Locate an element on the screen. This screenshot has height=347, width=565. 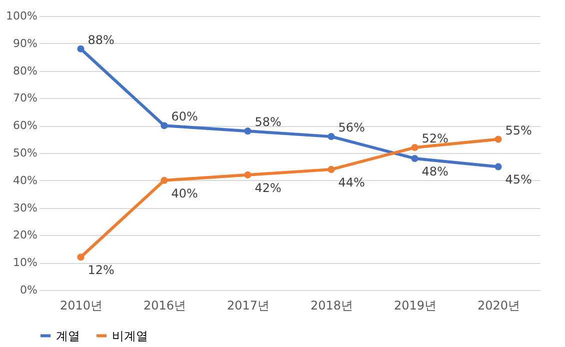
data-label: 55% is located at coordinates (518, 130).